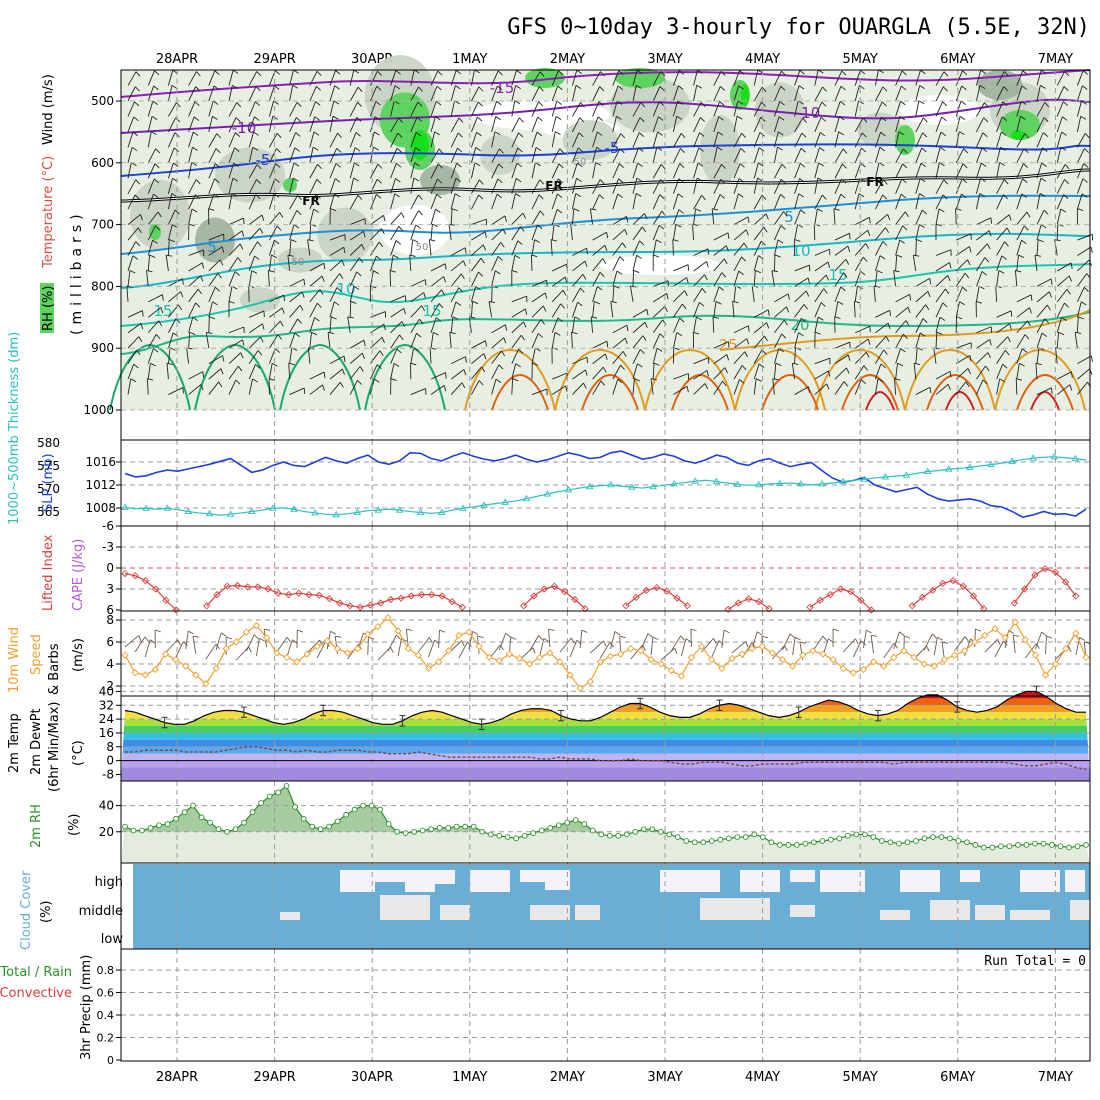 Image resolution: width=1100 pixels, height=1100 pixels. What do you see at coordinates (957, 59) in the screenshot?
I see `top-date-label: 6MAY` at bounding box center [957, 59].